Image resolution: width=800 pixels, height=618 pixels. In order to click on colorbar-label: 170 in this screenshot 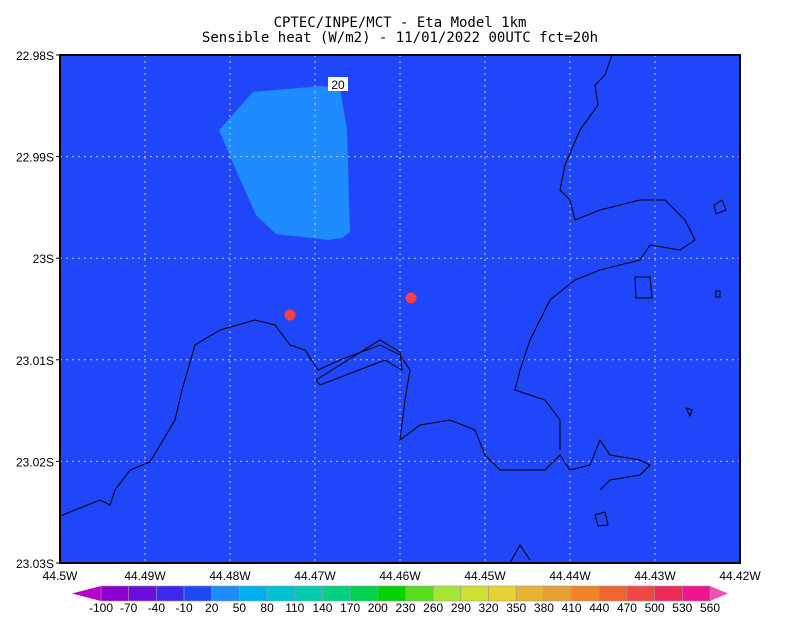, I will do `click(350, 608)`.